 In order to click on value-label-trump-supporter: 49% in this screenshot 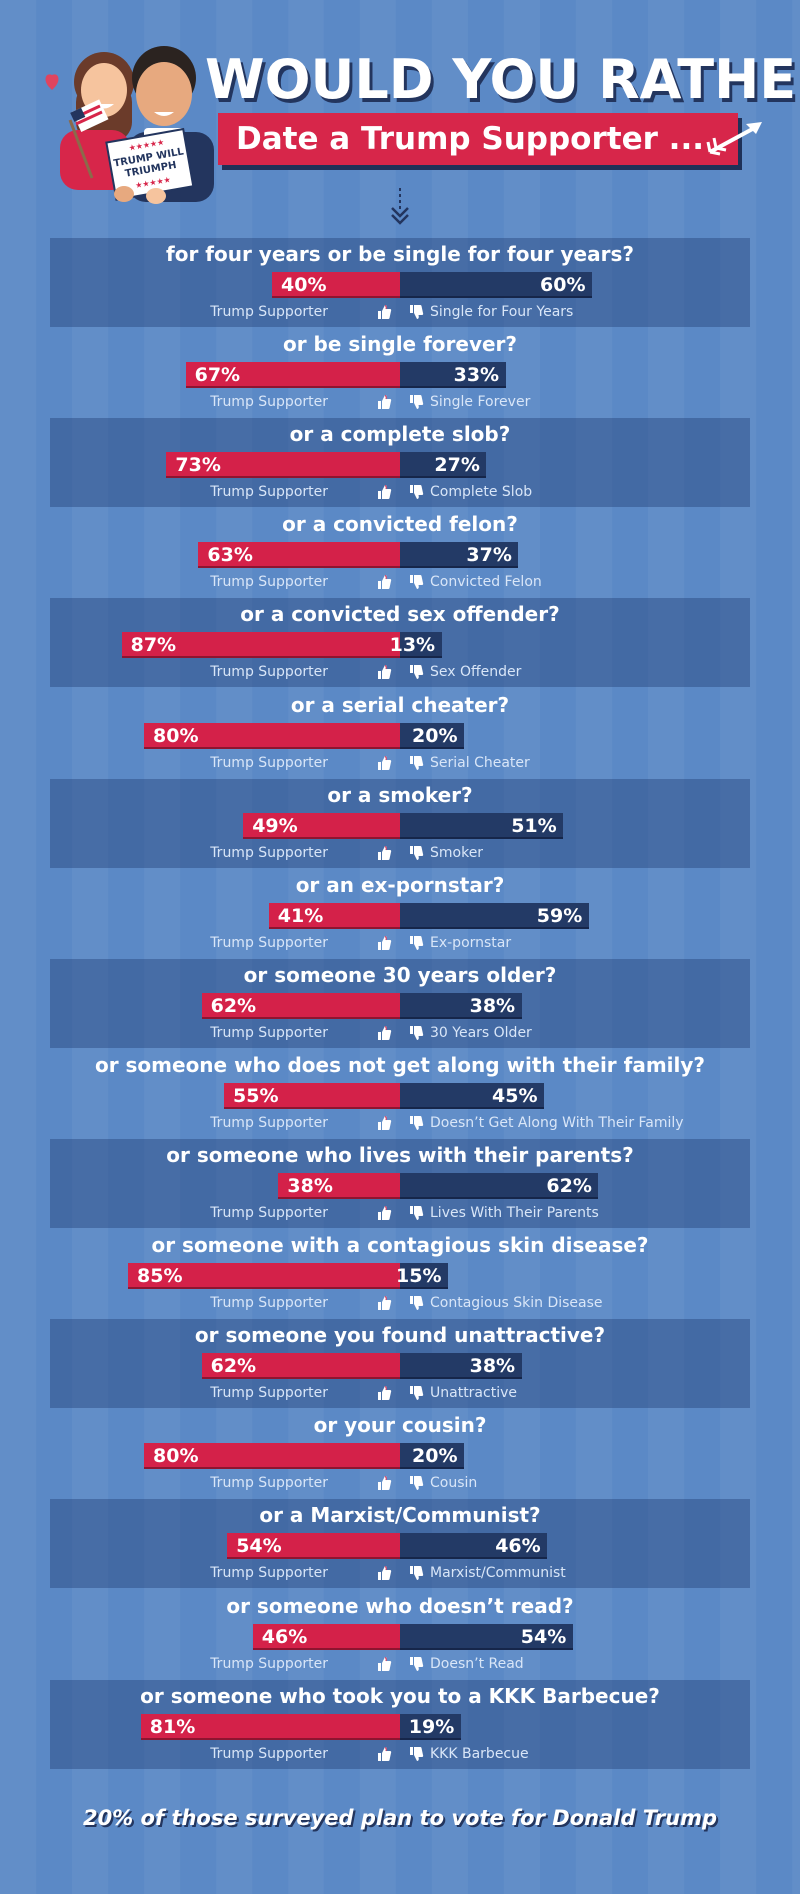, I will do `click(275, 825)`.